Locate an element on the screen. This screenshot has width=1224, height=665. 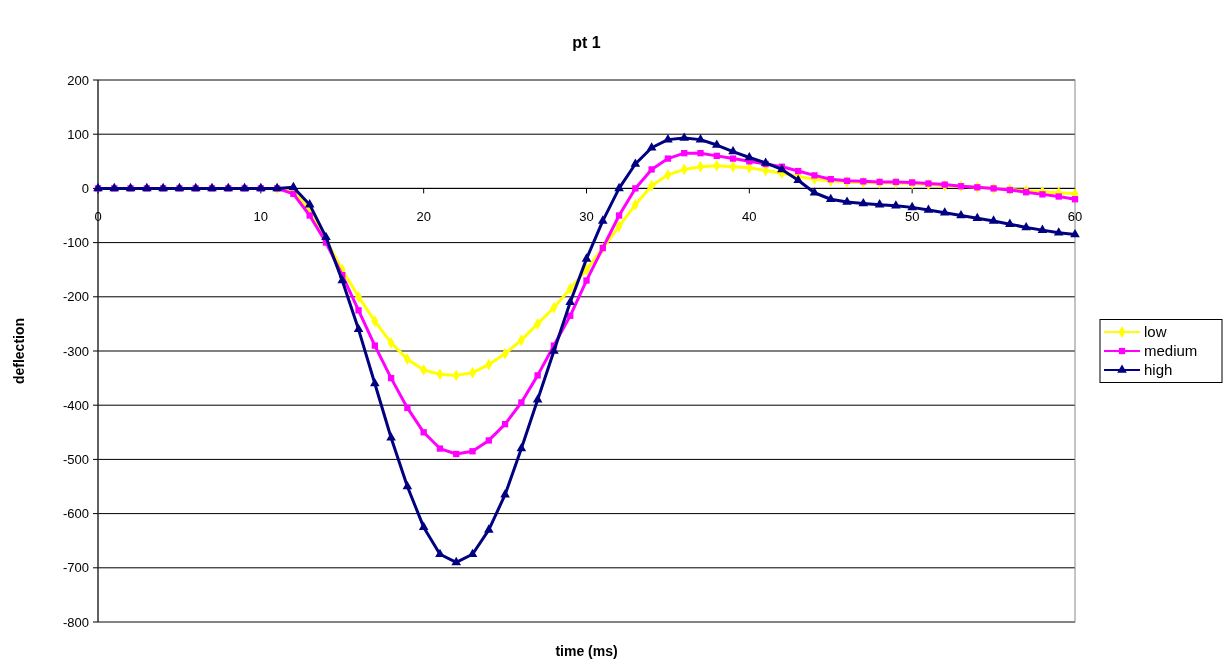
x-tick-label: 40 is located at coordinates (749, 217).